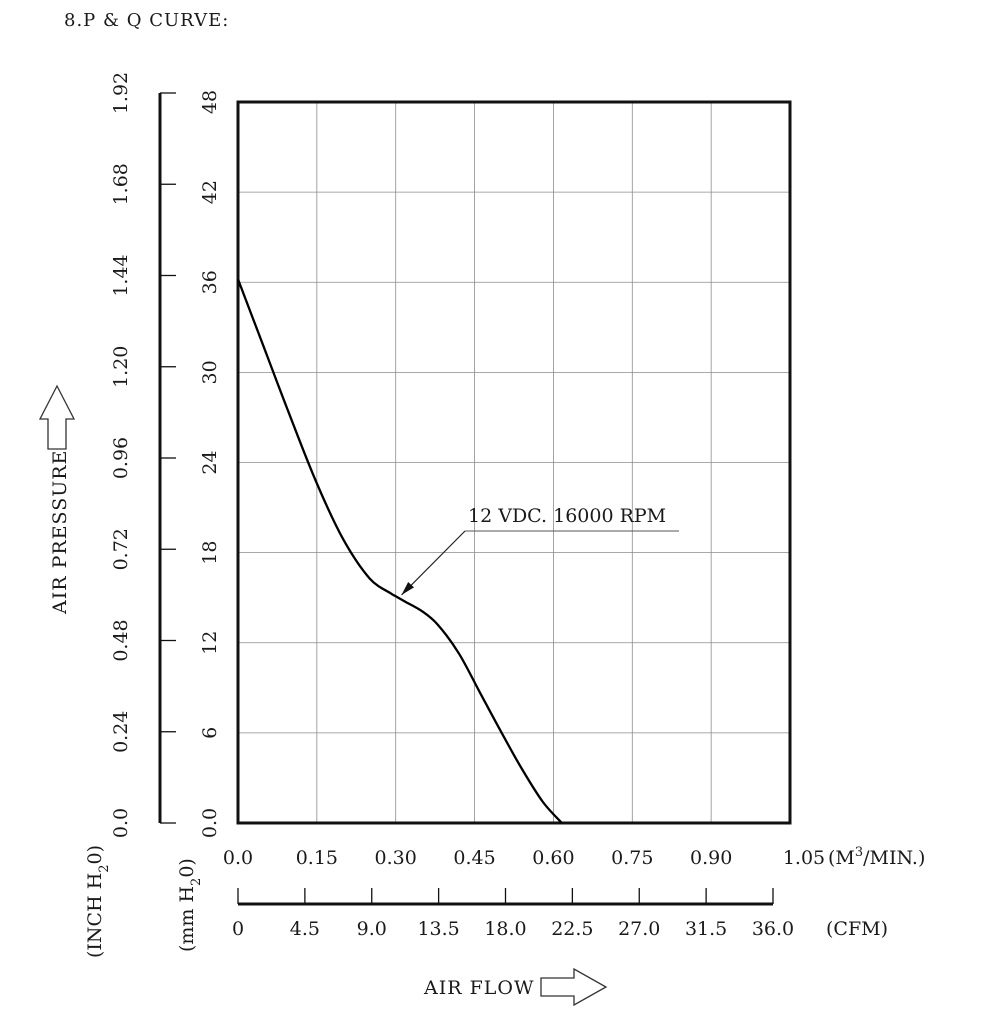 This screenshot has width=1000, height=1017. What do you see at coordinates (121, 458) in the screenshot?
I see `inch-tick-label: 0.96` at bounding box center [121, 458].